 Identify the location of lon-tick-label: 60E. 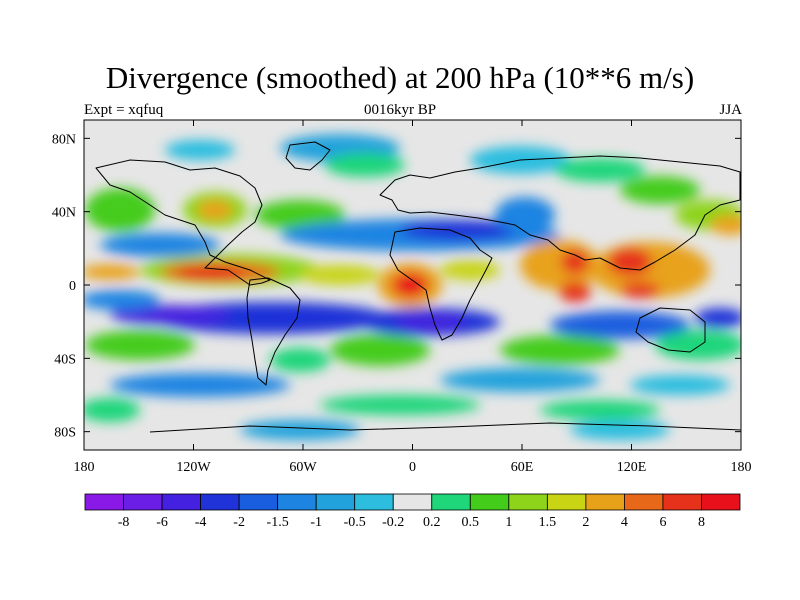
(522, 467).